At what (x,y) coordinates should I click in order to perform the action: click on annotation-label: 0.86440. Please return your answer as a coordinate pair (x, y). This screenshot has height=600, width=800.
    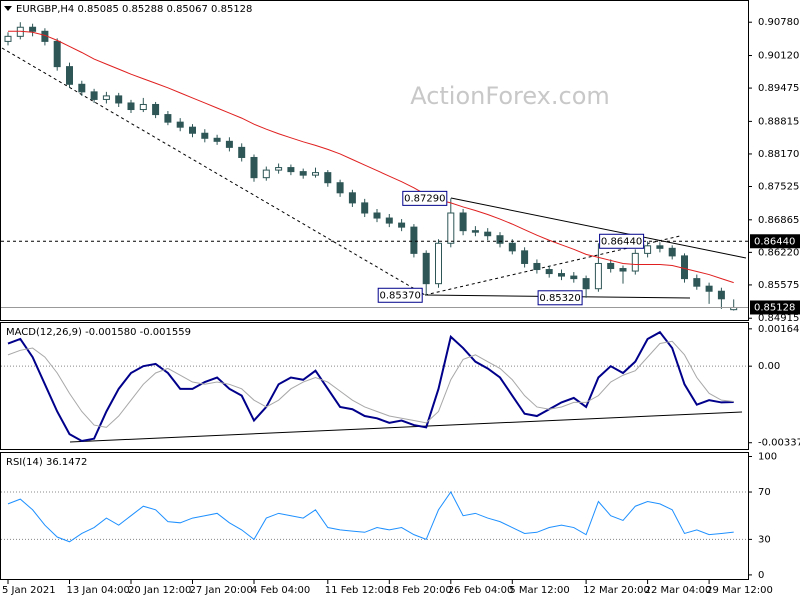
    Looking at the image, I should click on (621, 241).